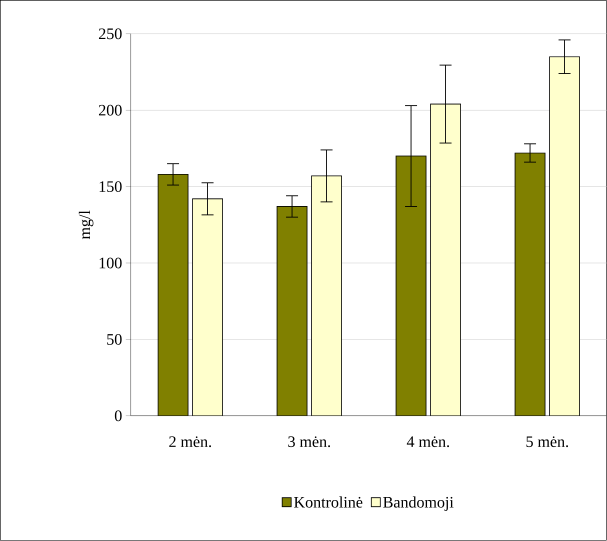  What do you see at coordinates (110, 34) in the screenshot?
I see `y-tick-label: 250` at bounding box center [110, 34].